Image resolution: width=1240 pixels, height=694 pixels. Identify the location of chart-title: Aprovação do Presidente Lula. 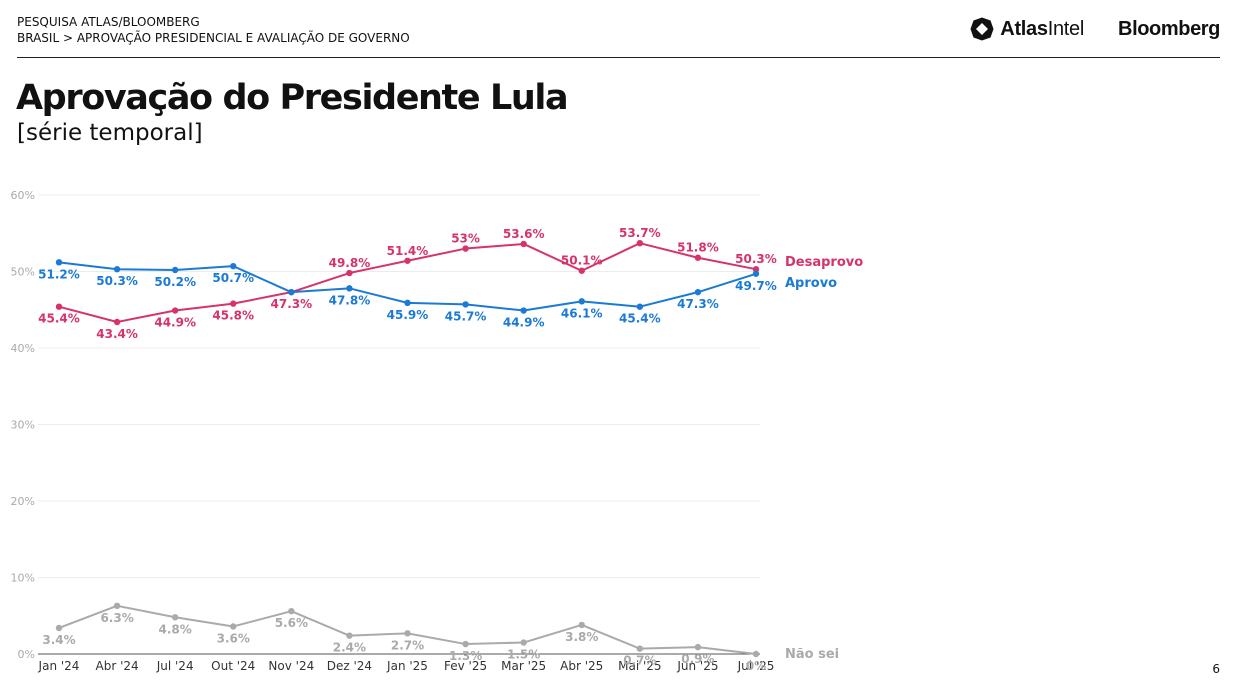
(292, 98).